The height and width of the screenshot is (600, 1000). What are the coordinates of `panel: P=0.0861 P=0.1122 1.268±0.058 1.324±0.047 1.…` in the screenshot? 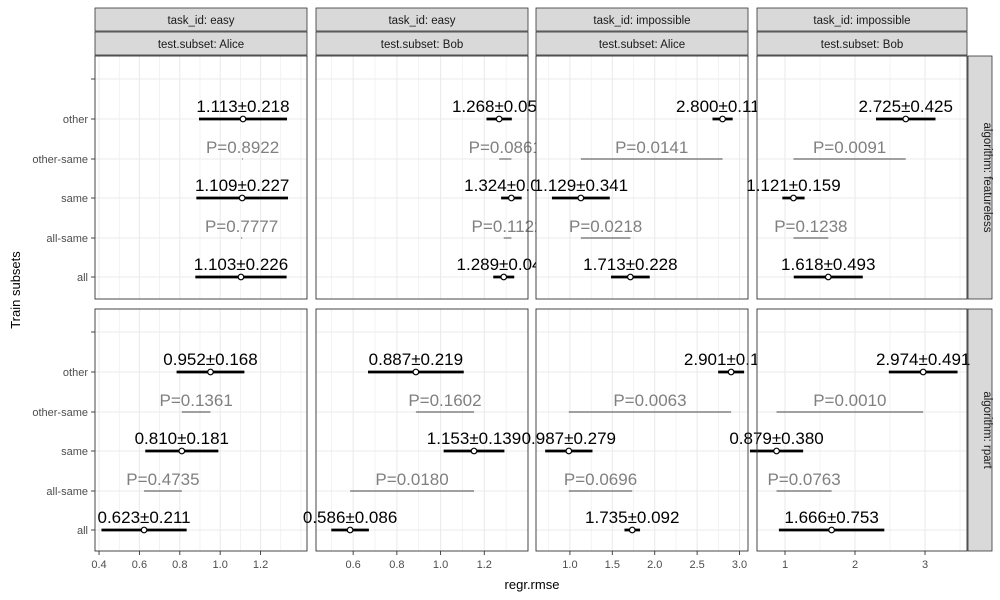 It's located at (437, 177).